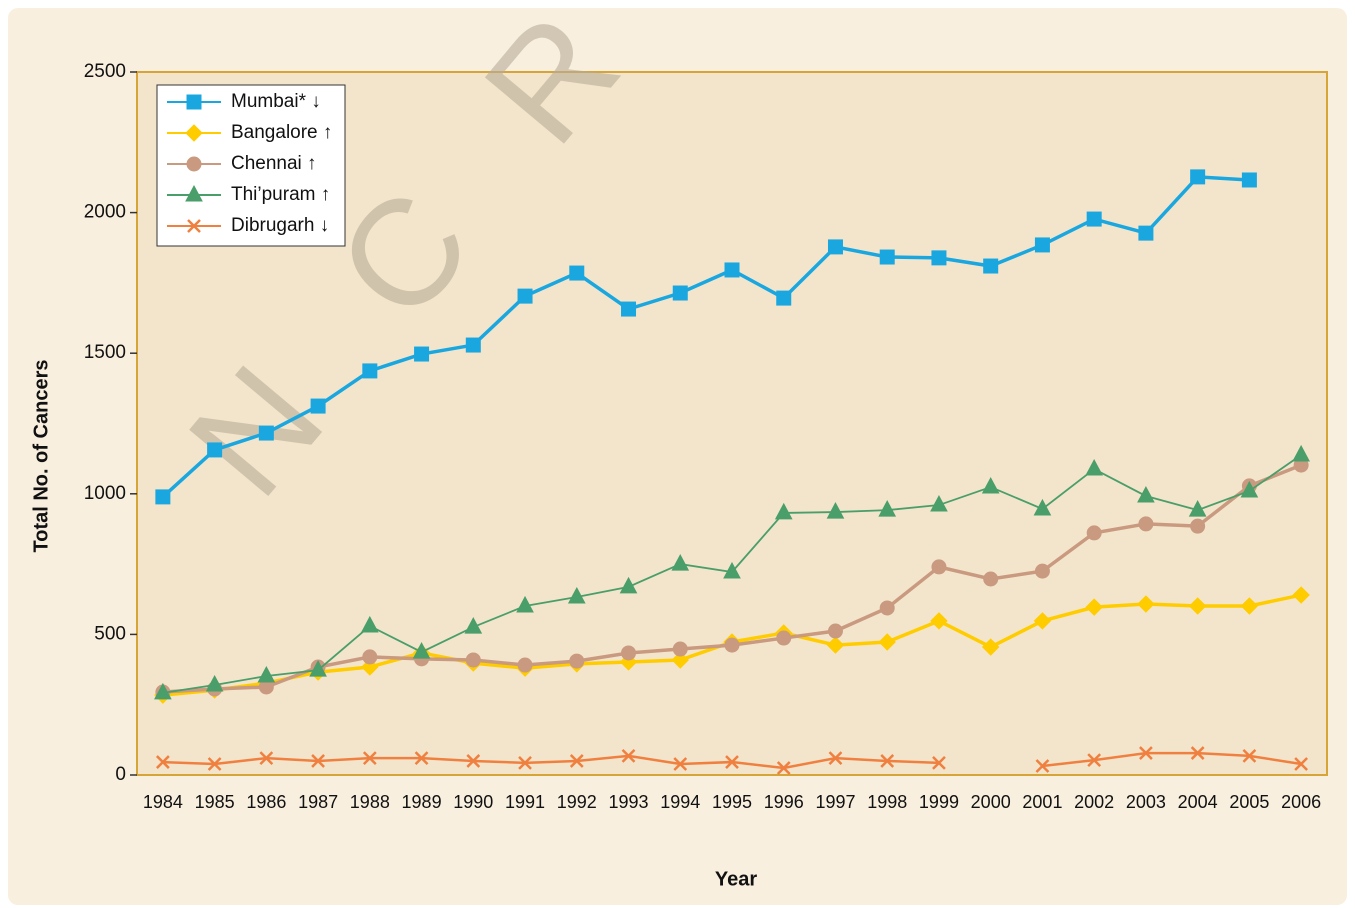 This screenshot has width=1355, height=908. I want to click on x-tick-label: 1989, so click(422, 802).